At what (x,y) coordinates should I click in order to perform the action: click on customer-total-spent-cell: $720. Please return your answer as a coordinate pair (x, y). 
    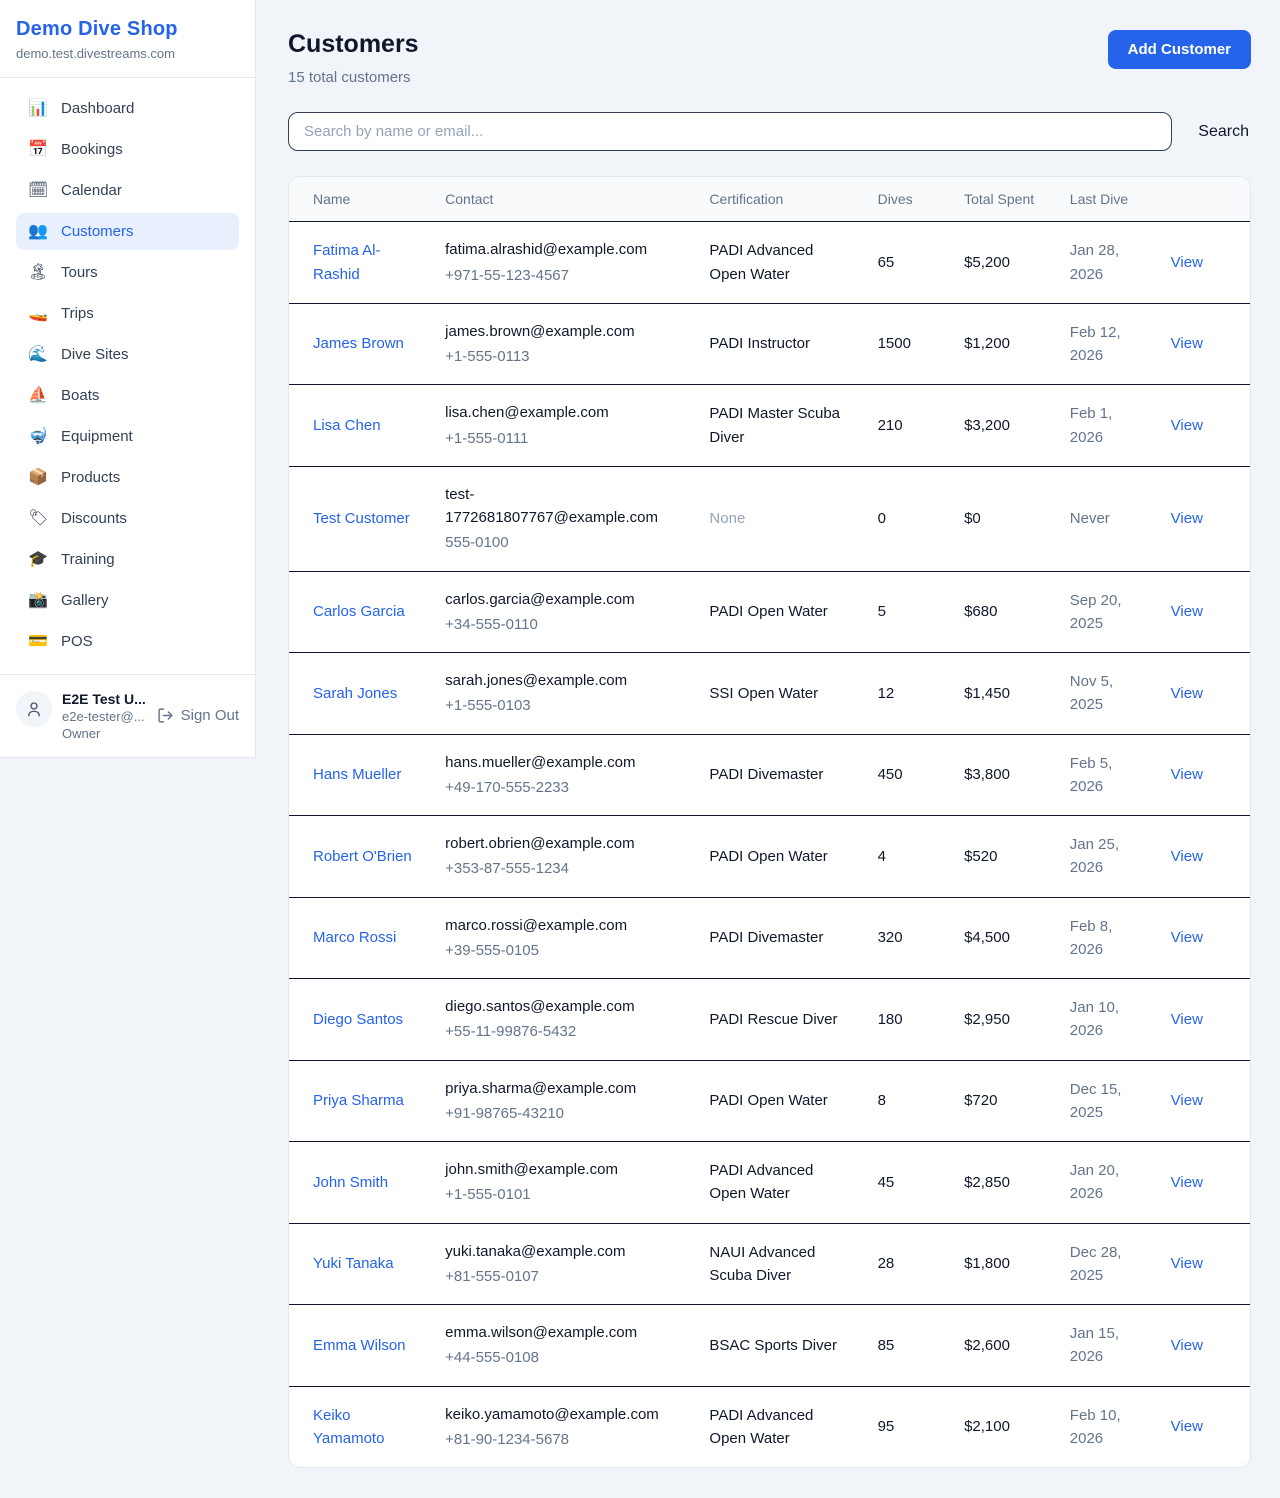
    Looking at the image, I should click on (1005, 1101).